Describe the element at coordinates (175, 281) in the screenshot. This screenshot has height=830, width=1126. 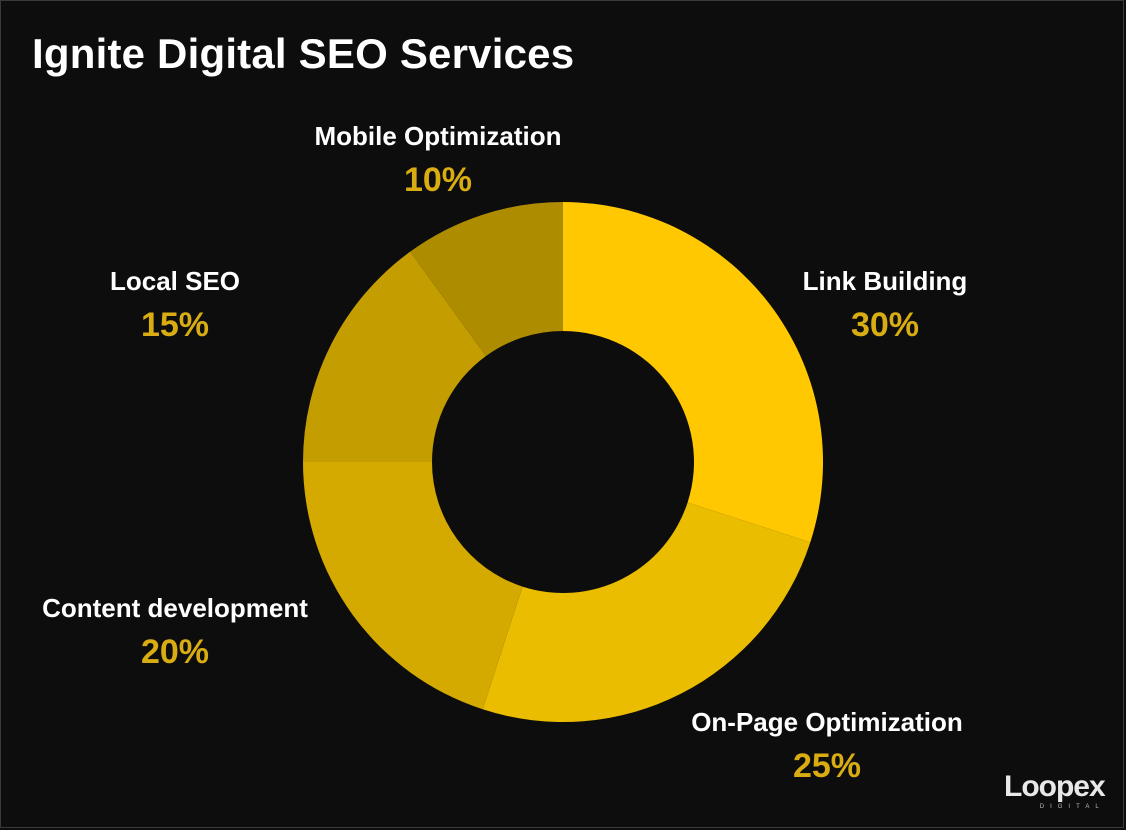
I see `slice-label: Local SEO` at that location.